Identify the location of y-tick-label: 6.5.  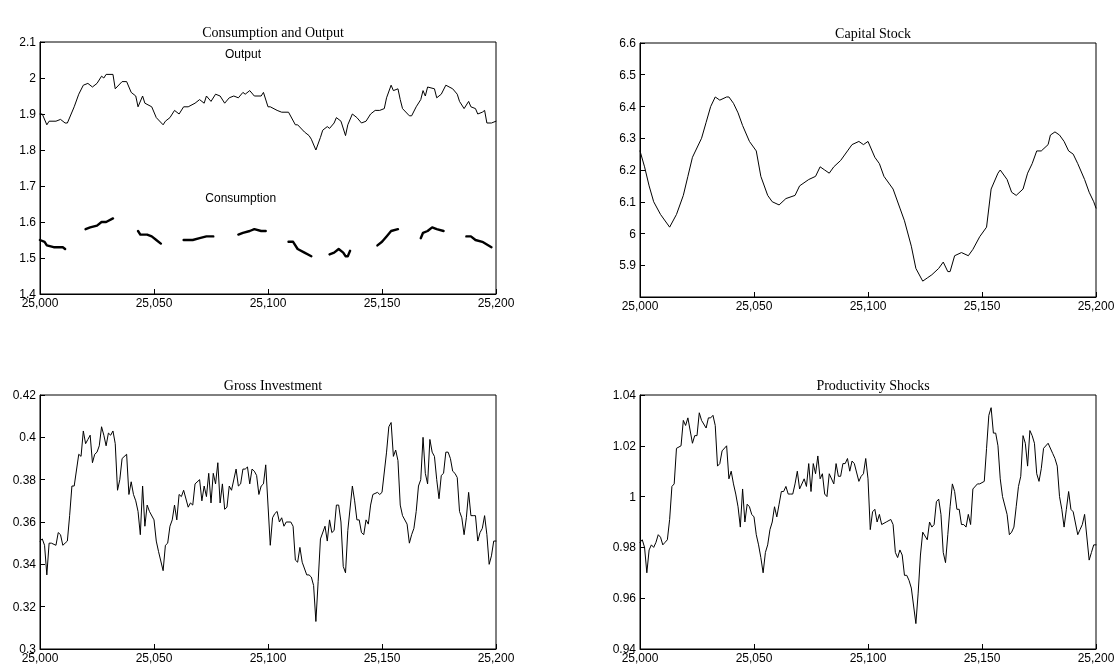
(628, 74).